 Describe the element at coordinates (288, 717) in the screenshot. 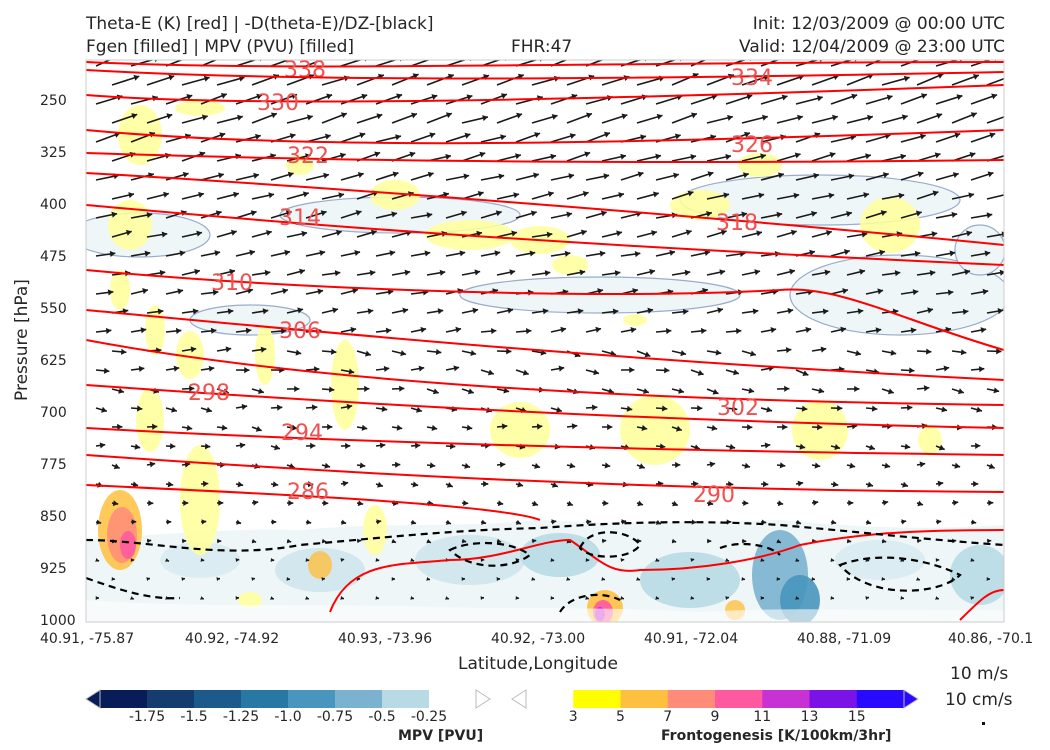

I see `mpv-colorbar-tick: -1.0` at that location.